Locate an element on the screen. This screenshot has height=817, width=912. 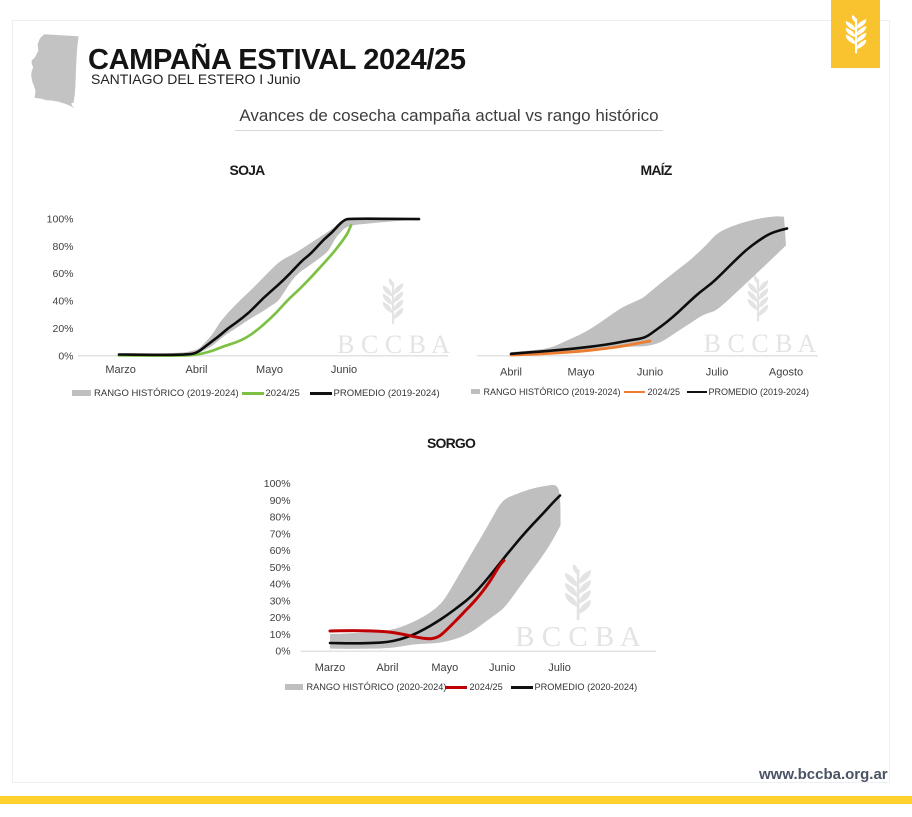
svg-text: 10% is located at coordinates (280, 635).